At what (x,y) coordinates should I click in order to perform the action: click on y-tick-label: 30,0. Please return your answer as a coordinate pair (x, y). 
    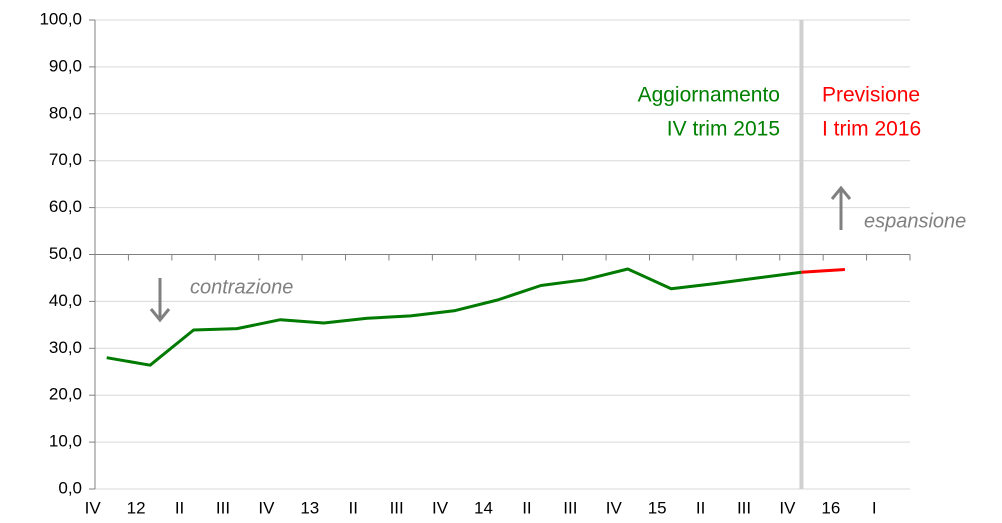
    Looking at the image, I should click on (65, 347).